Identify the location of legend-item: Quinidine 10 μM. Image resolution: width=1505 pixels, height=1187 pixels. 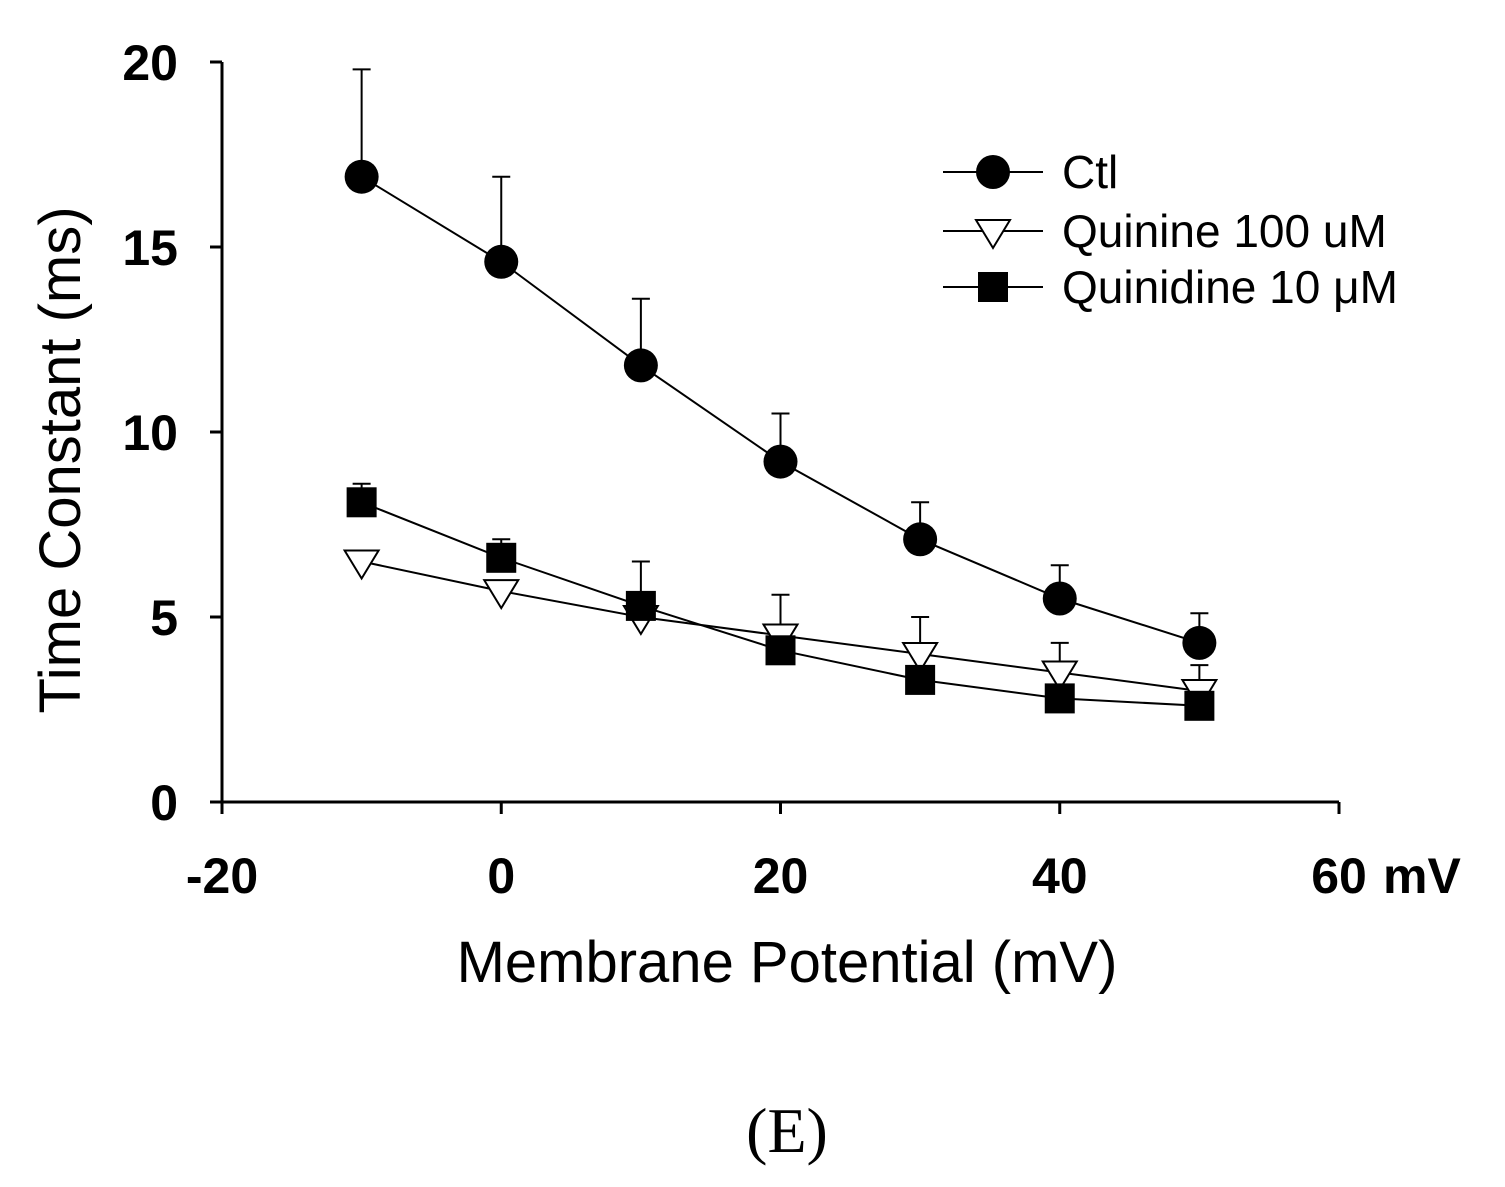
(1170, 287).